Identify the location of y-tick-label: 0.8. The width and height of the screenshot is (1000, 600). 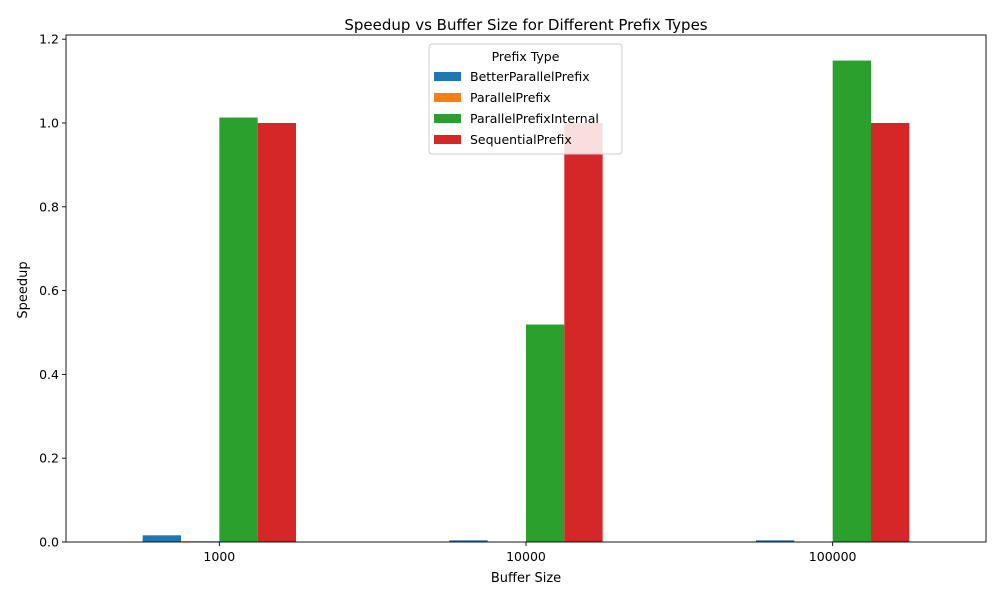
(49, 206).